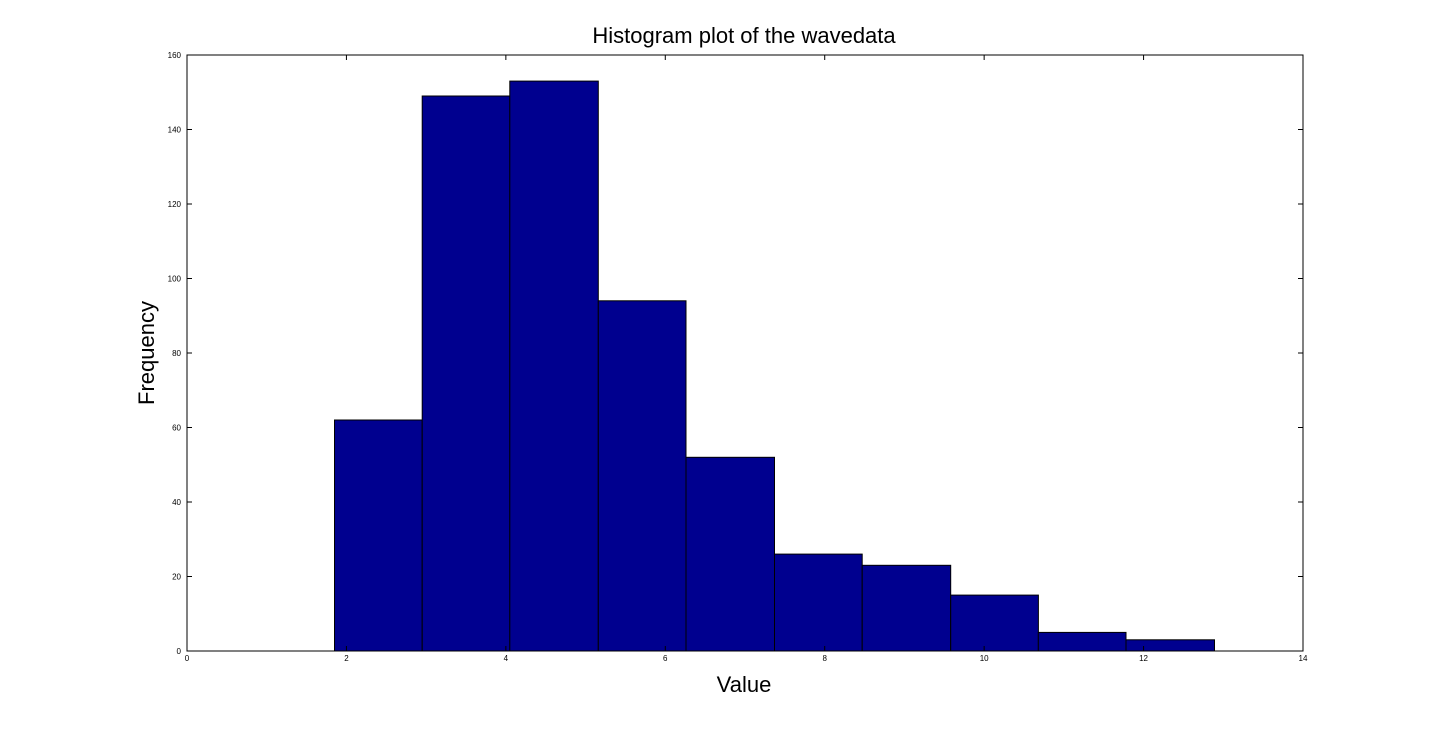  I want to click on x-tick-label-10: 10, so click(984, 658).